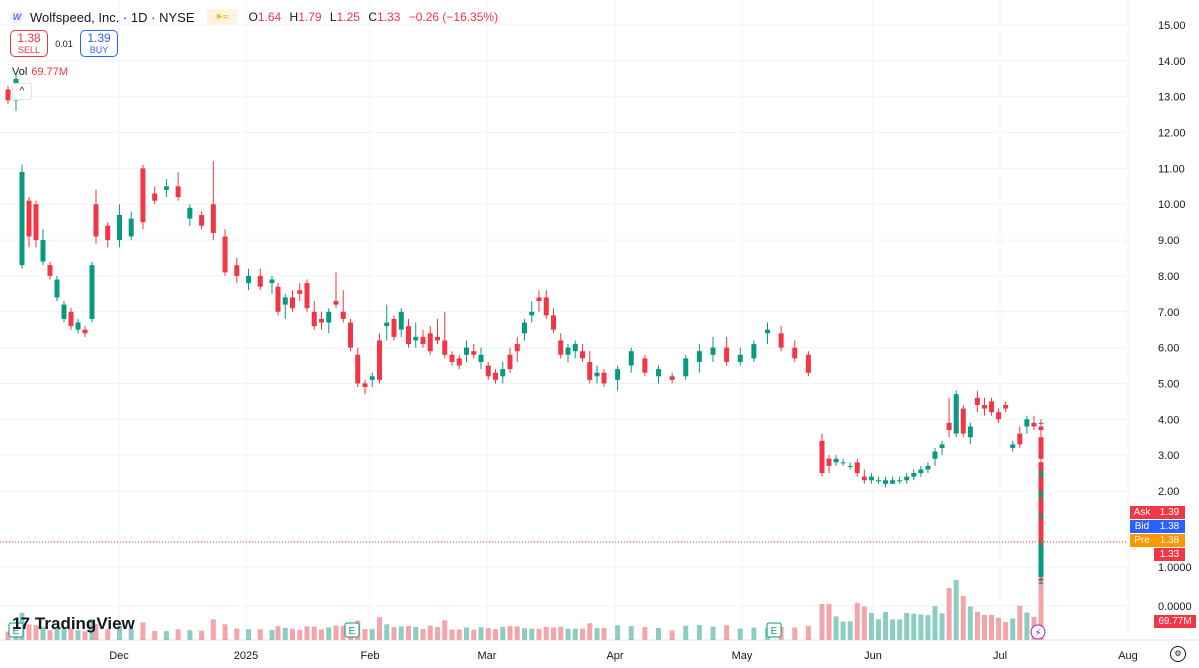  Describe the element at coordinates (112, 17) in the screenshot. I see `symbol-title: Wolfspeed, Inc. · 1D · NYSE` at that location.